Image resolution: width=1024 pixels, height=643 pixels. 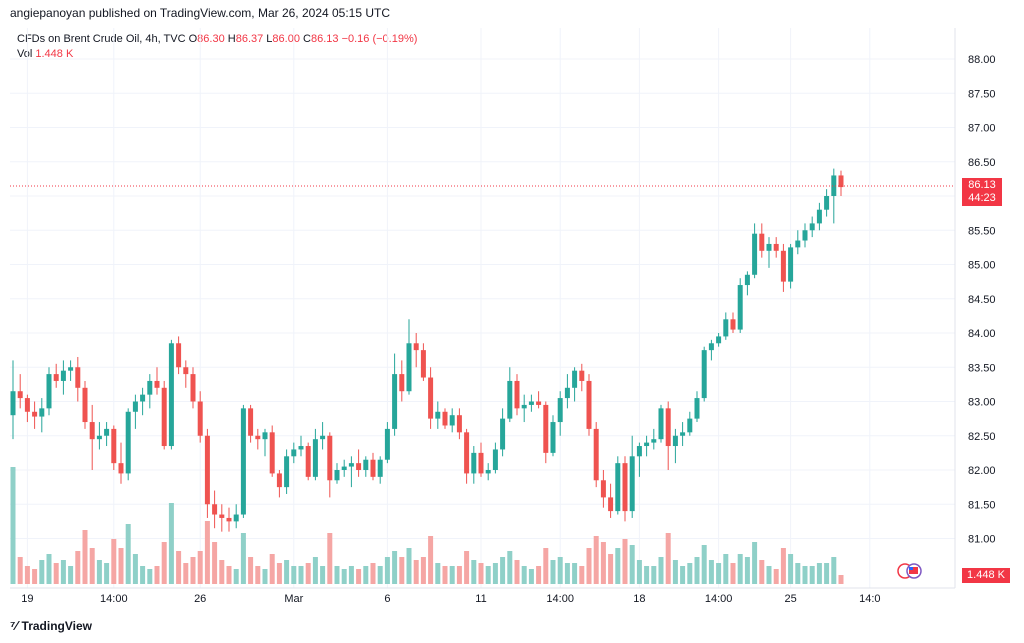 I want to click on y-tick-label: 87.00, so click(x=982, y=129).